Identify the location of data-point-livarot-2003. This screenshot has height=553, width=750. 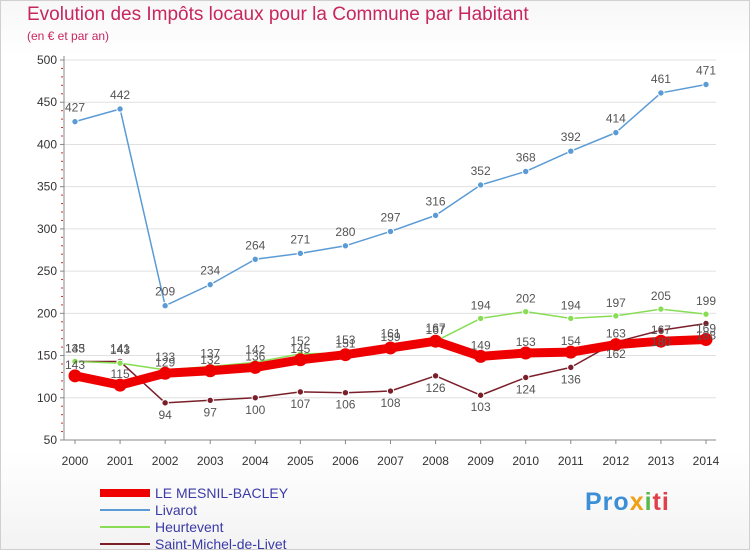
(210, 284).